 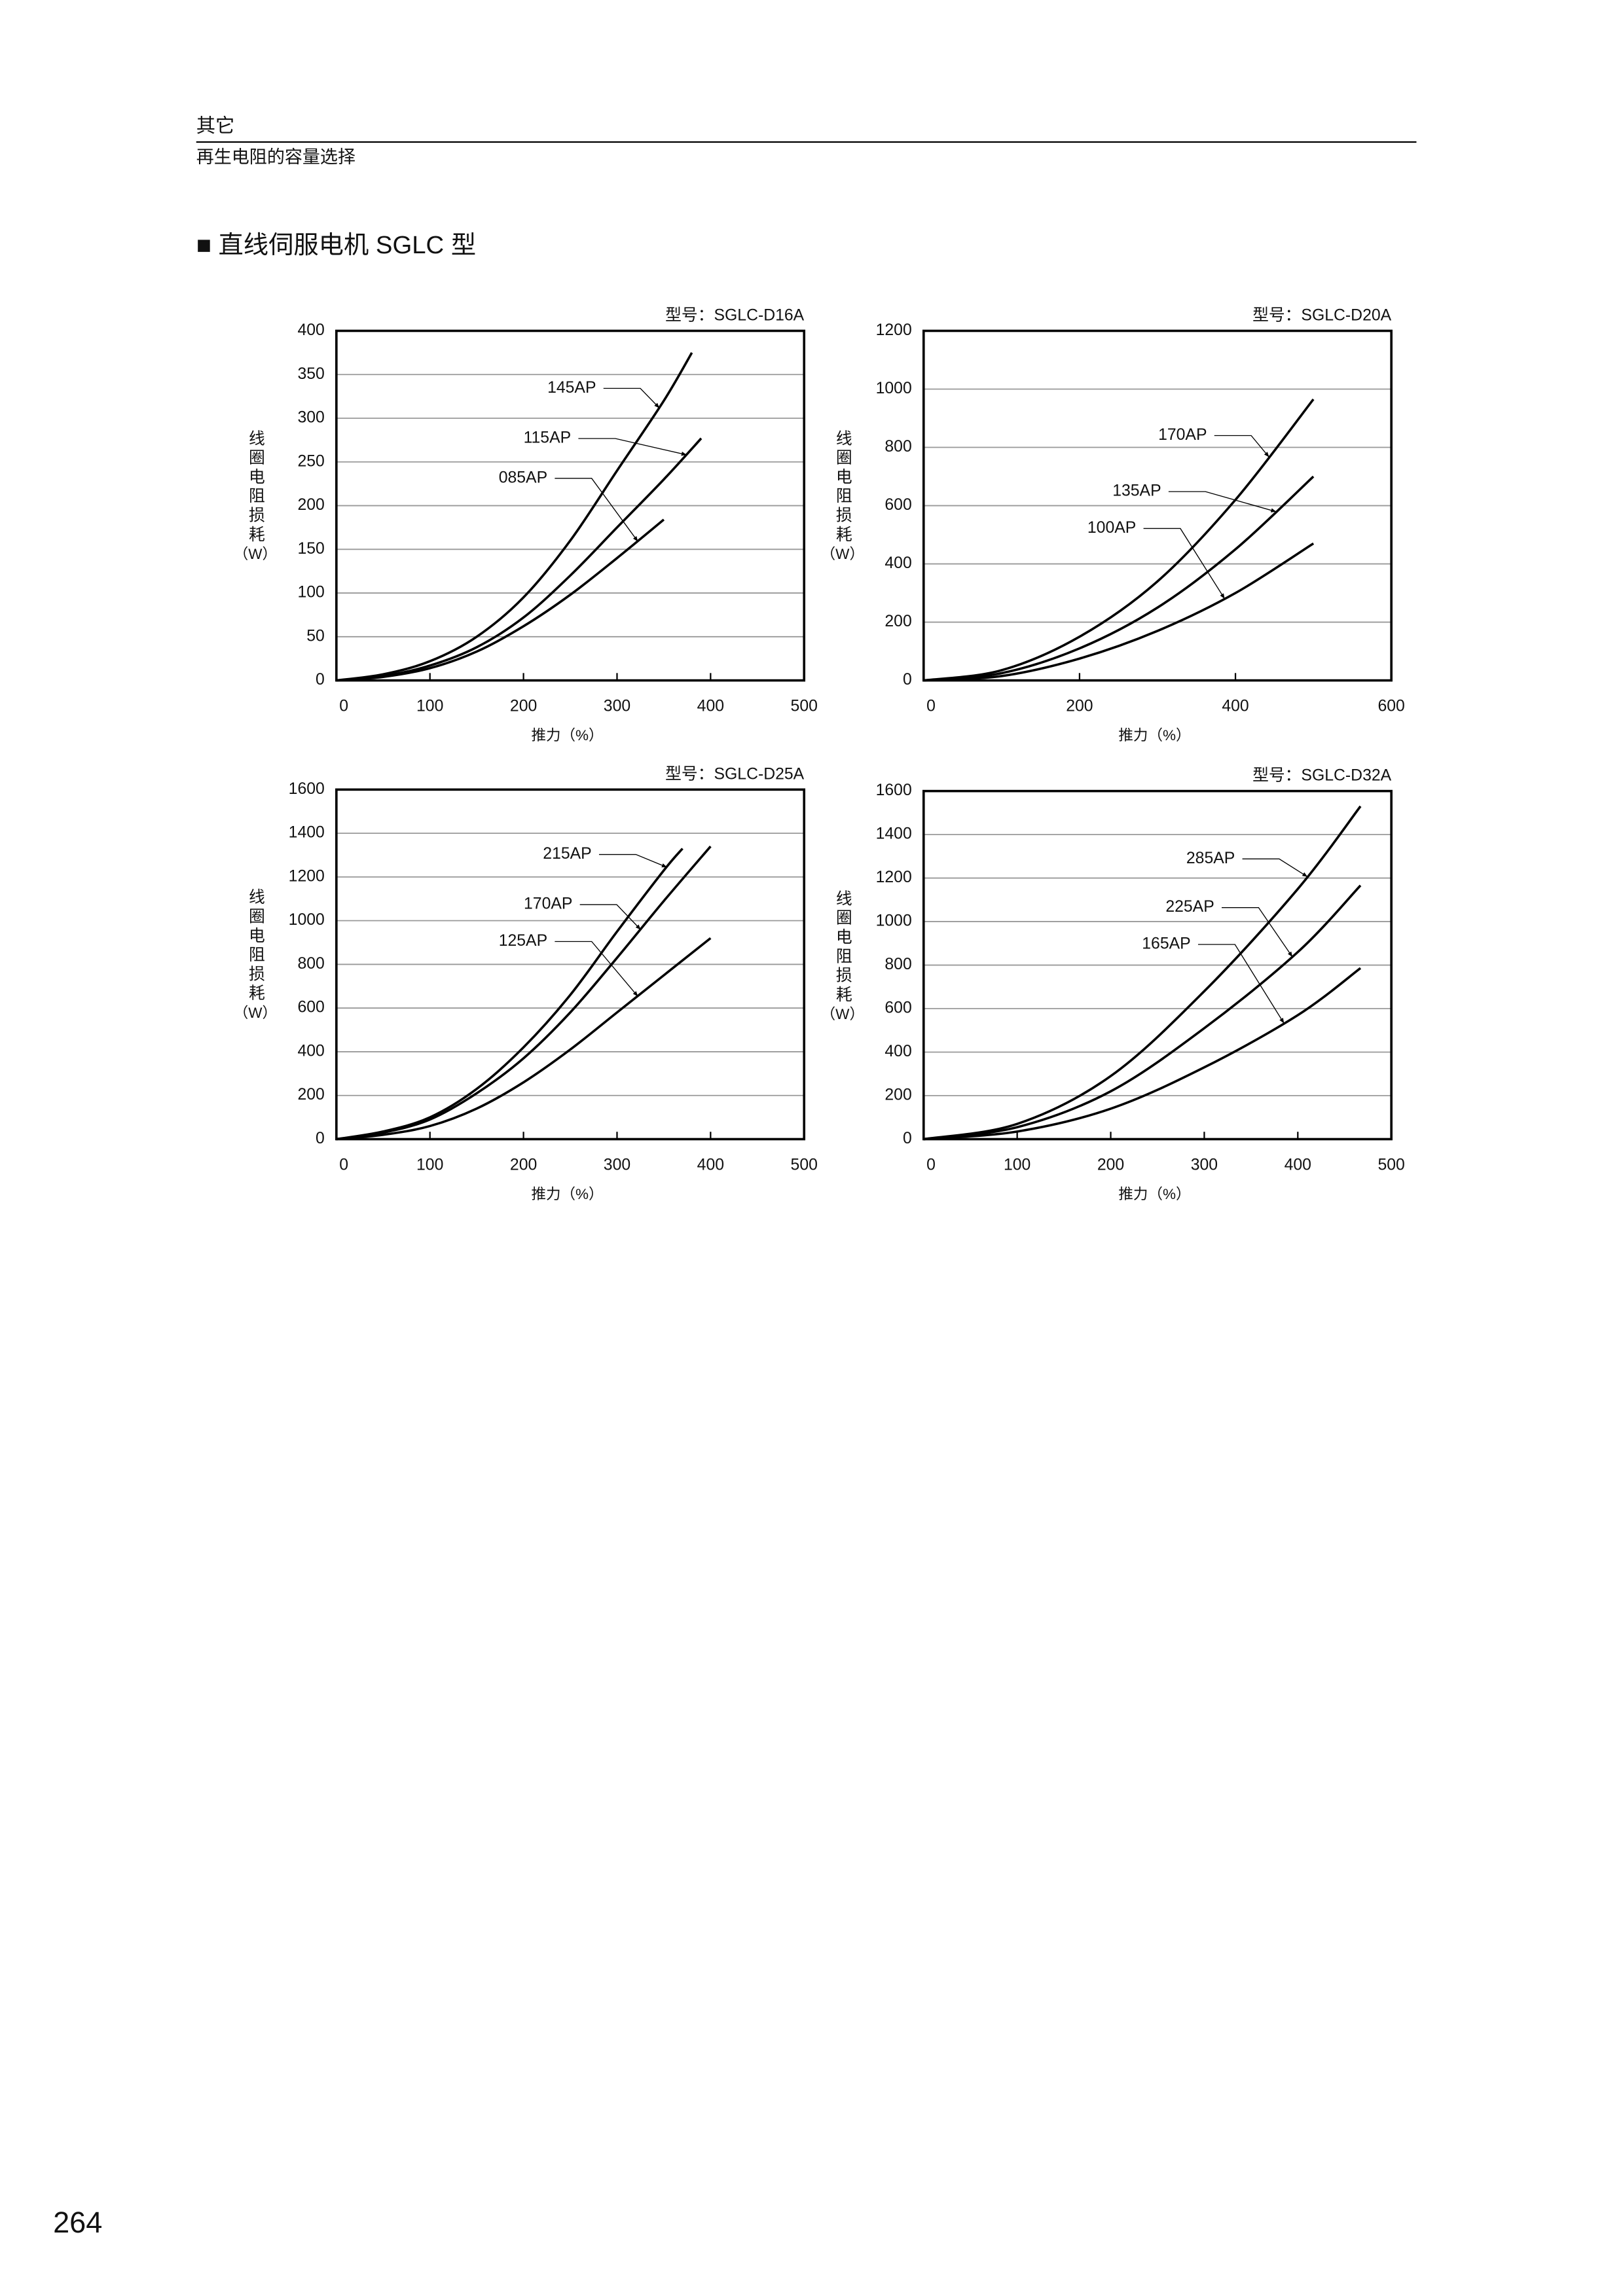 What do you see at coordinates (310, 374) in the screenshot?
I see `y-tick-label: 350` at bounding box center [310, 374].